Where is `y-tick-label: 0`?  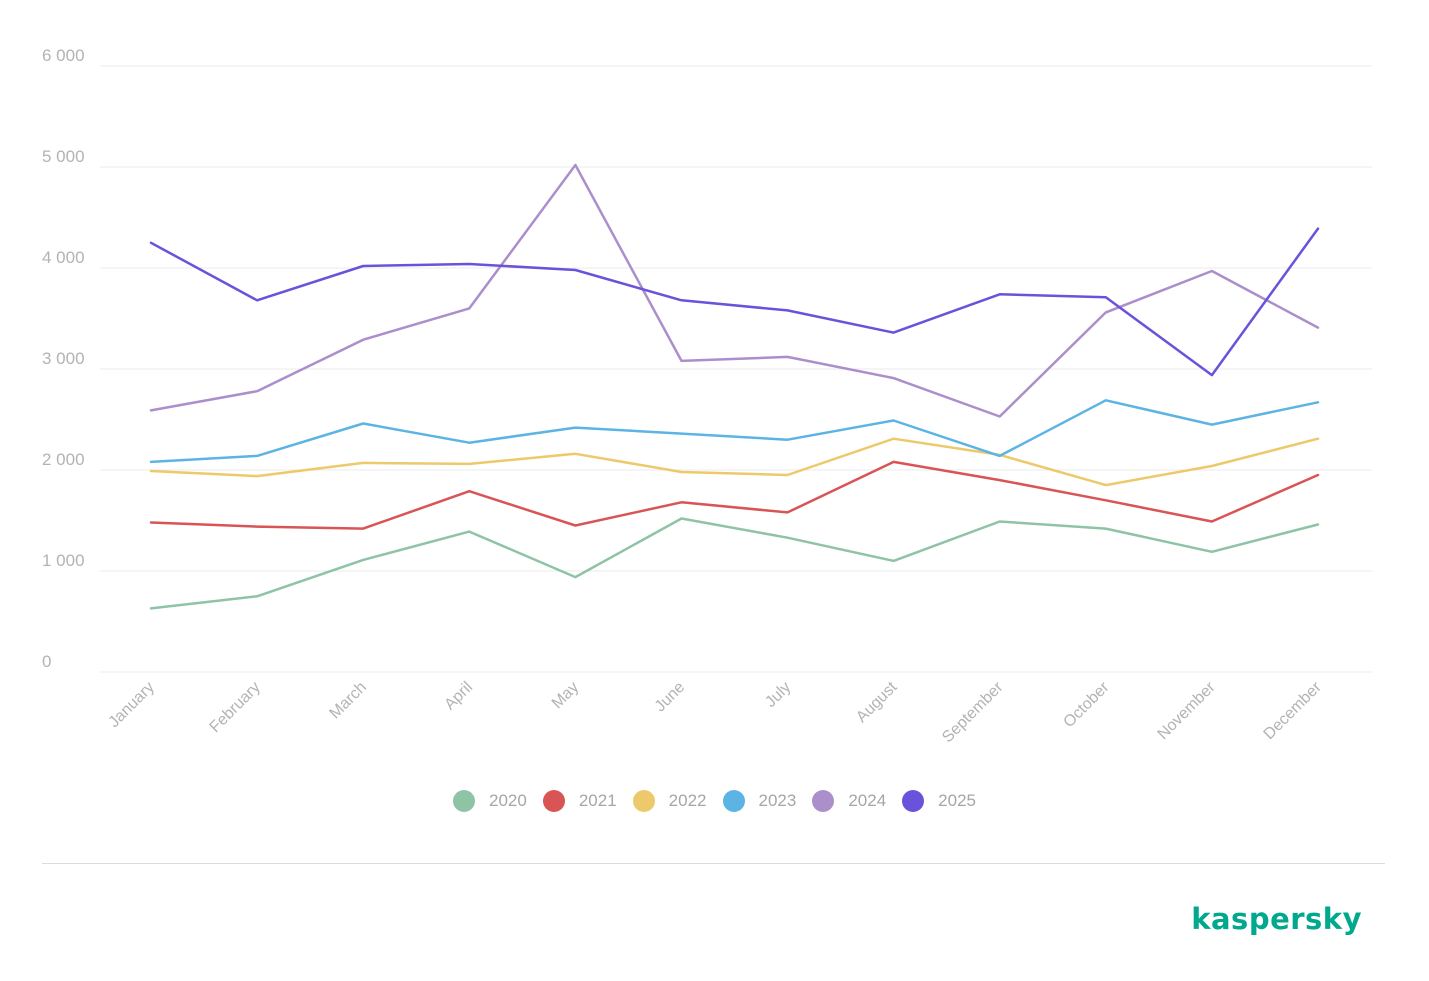 y-tick-label: 0 is located at coordinates (46, 661).